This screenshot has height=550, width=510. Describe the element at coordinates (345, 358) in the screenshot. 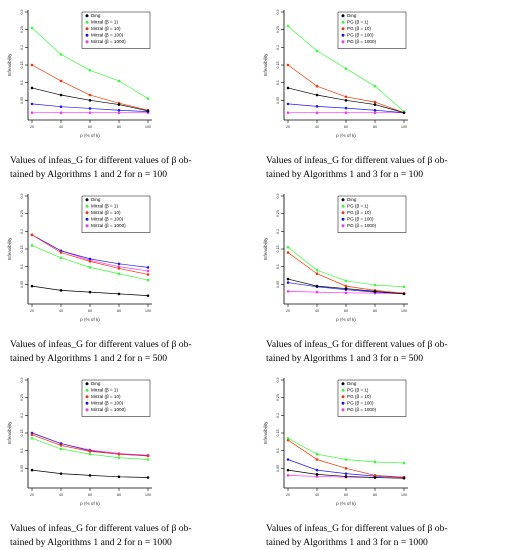

I see `caption-line-2: tained by Algorithms 1 and 3 for n = 500` at that location.